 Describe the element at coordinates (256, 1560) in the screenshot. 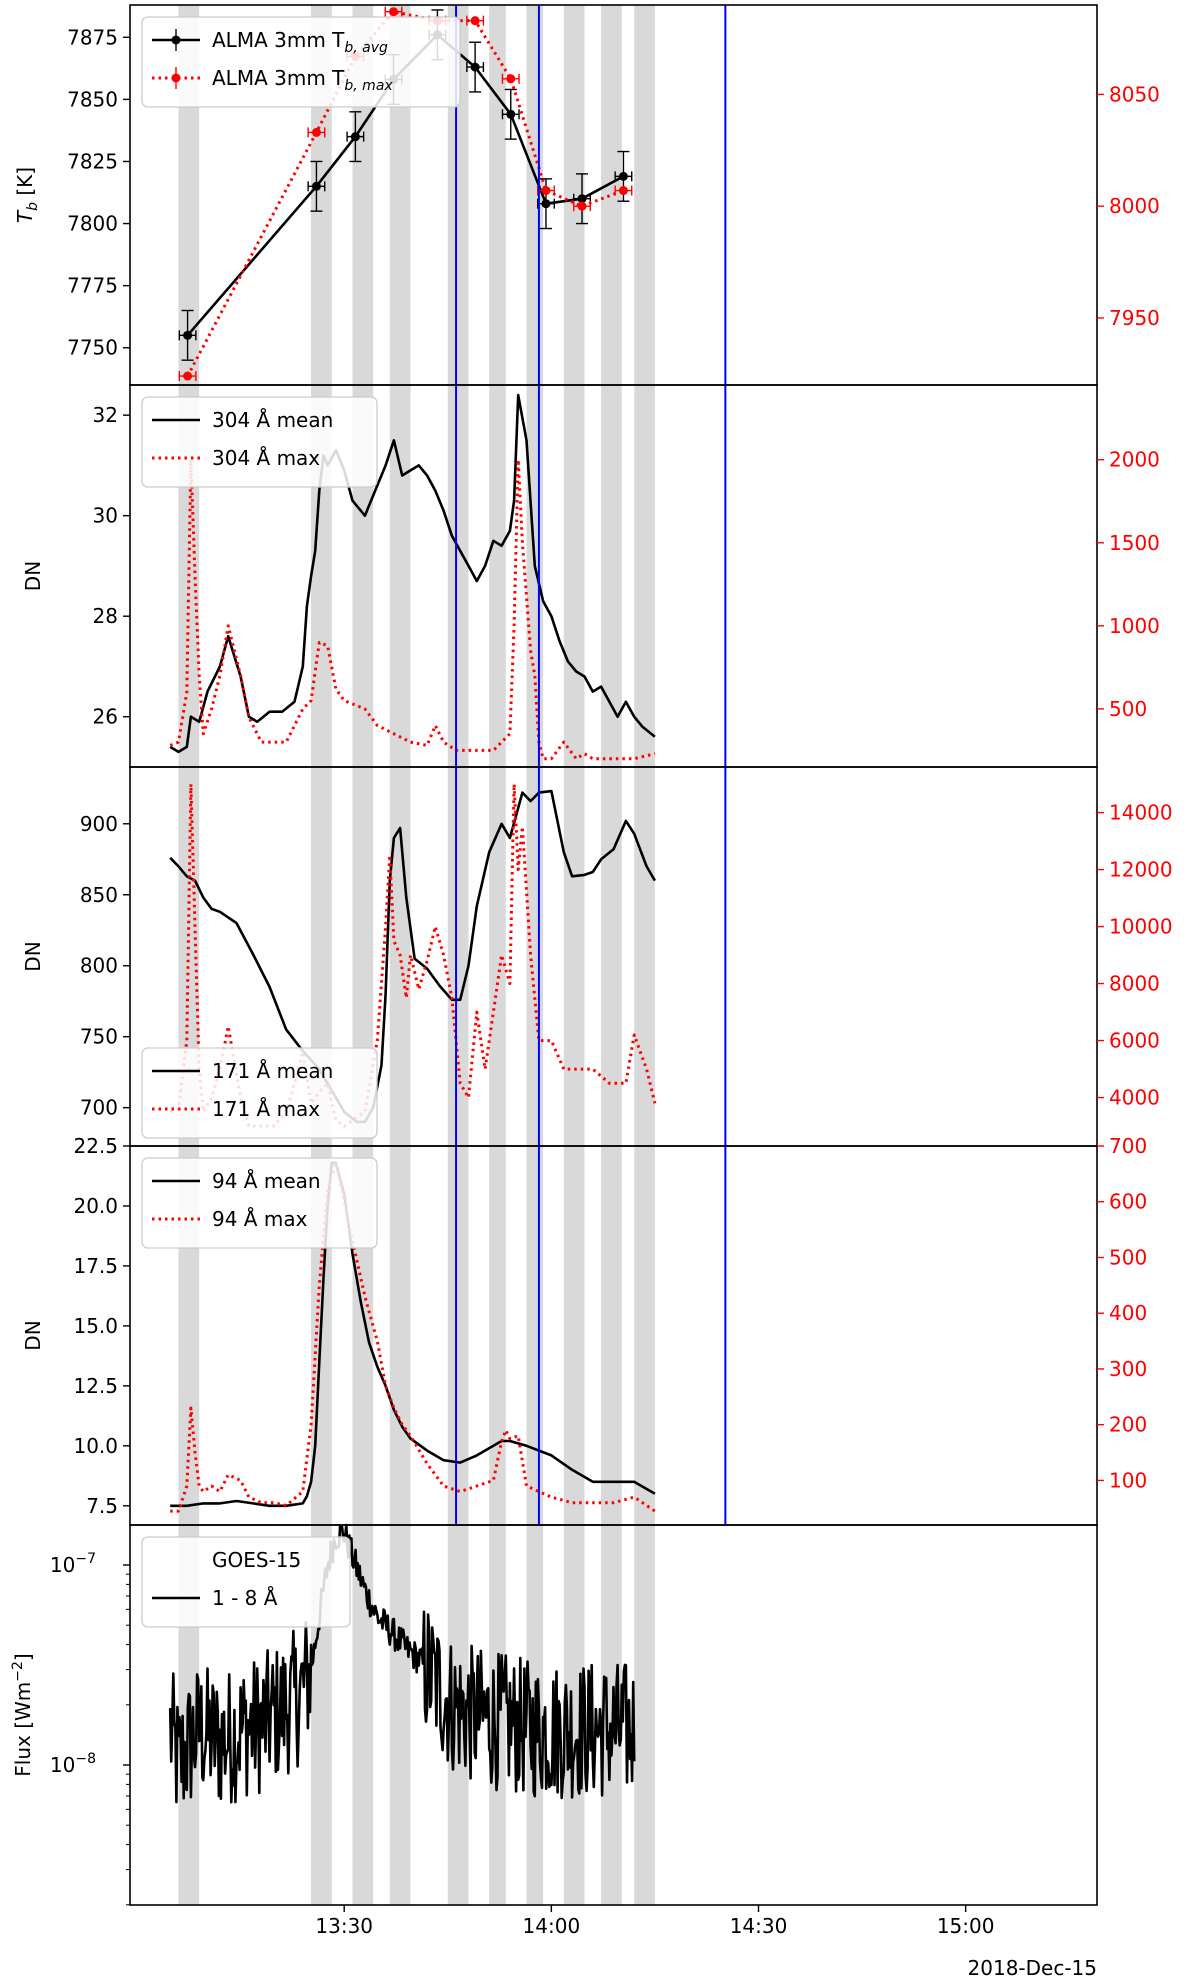

I see `legend-label: GOES-15` at that location.